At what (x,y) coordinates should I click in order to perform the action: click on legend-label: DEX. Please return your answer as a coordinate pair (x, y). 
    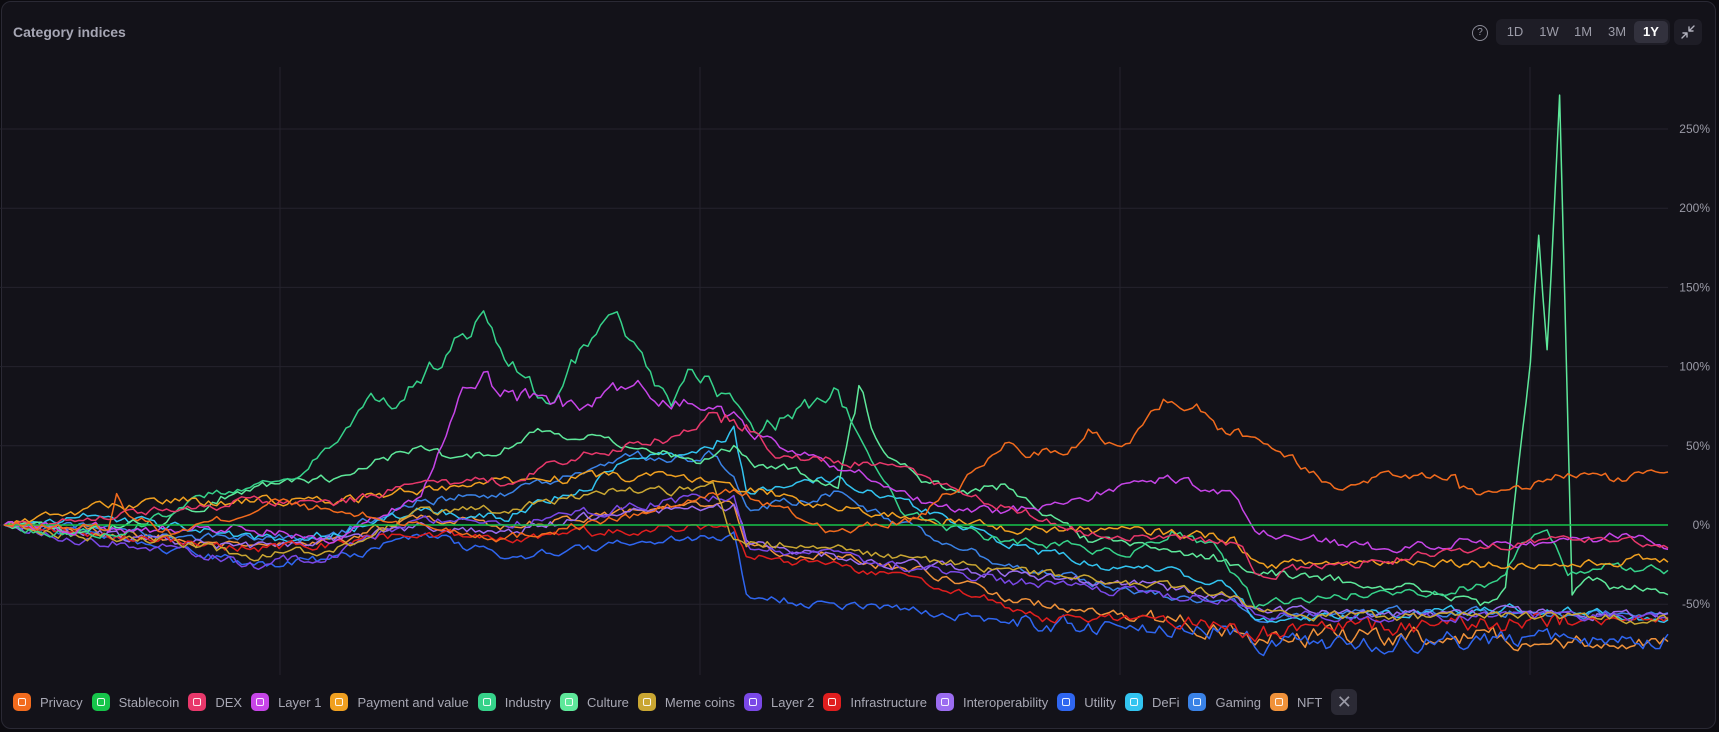
    Looking at the image, I should click on (229, 702).